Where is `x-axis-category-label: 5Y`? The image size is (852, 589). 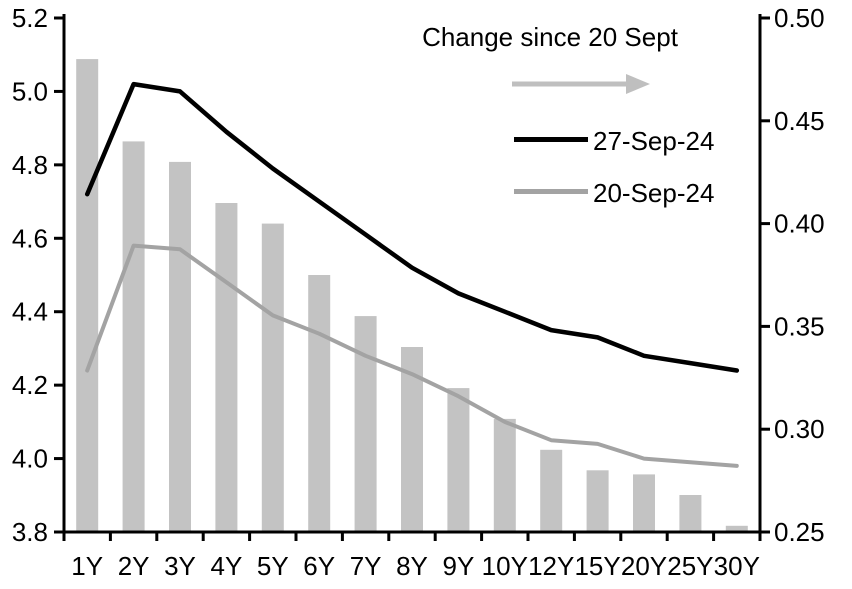
x-axis-category-label: 5Y is located at coordinates (273, 566).